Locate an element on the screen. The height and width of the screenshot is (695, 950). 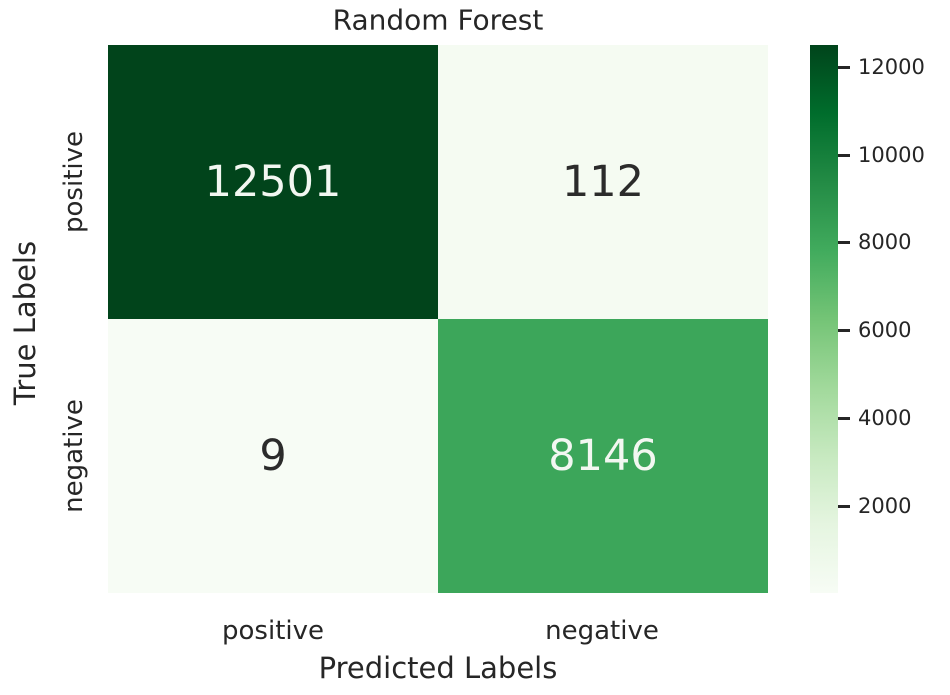
chart-title: Random Forest is located at coordinates (438, 20).